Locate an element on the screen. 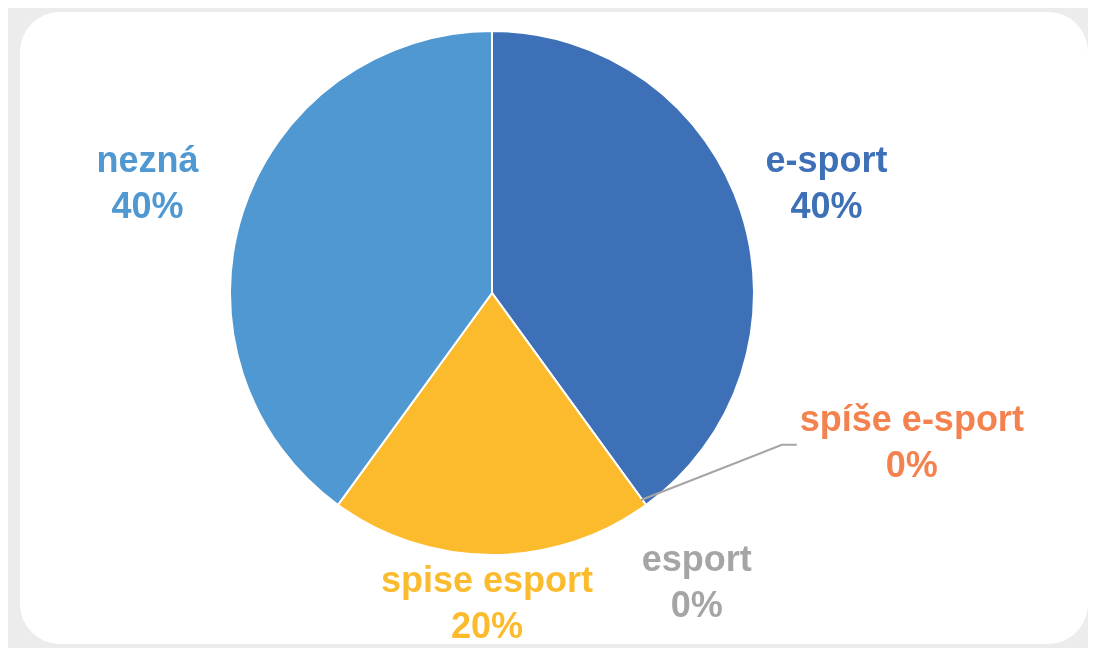 The image size is (1096, 654). category-label: spíše e-sport is located at coordinates (911, 418).